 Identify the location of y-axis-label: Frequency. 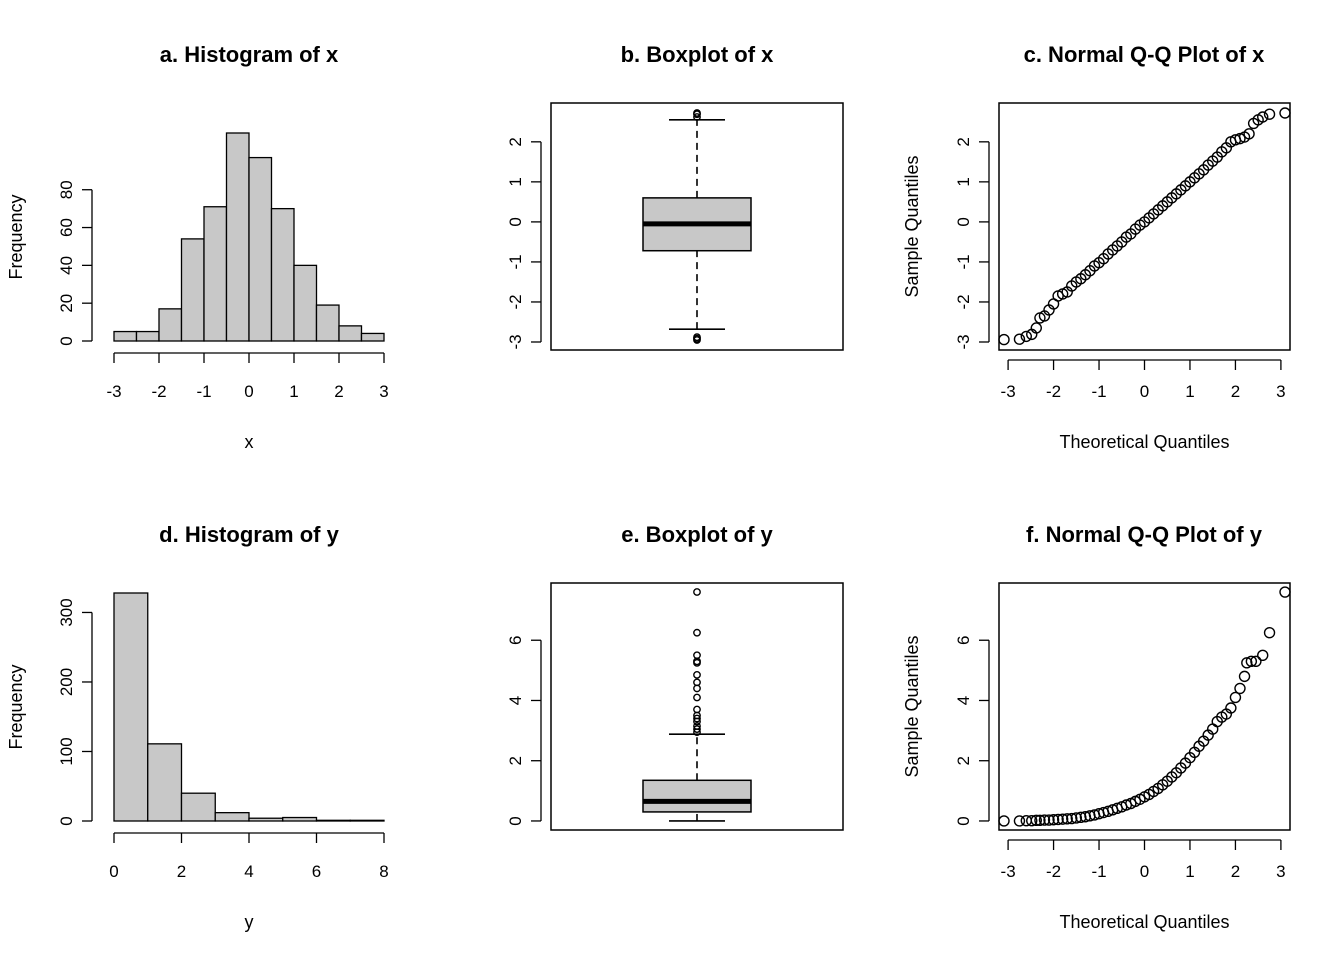
(16, 236).